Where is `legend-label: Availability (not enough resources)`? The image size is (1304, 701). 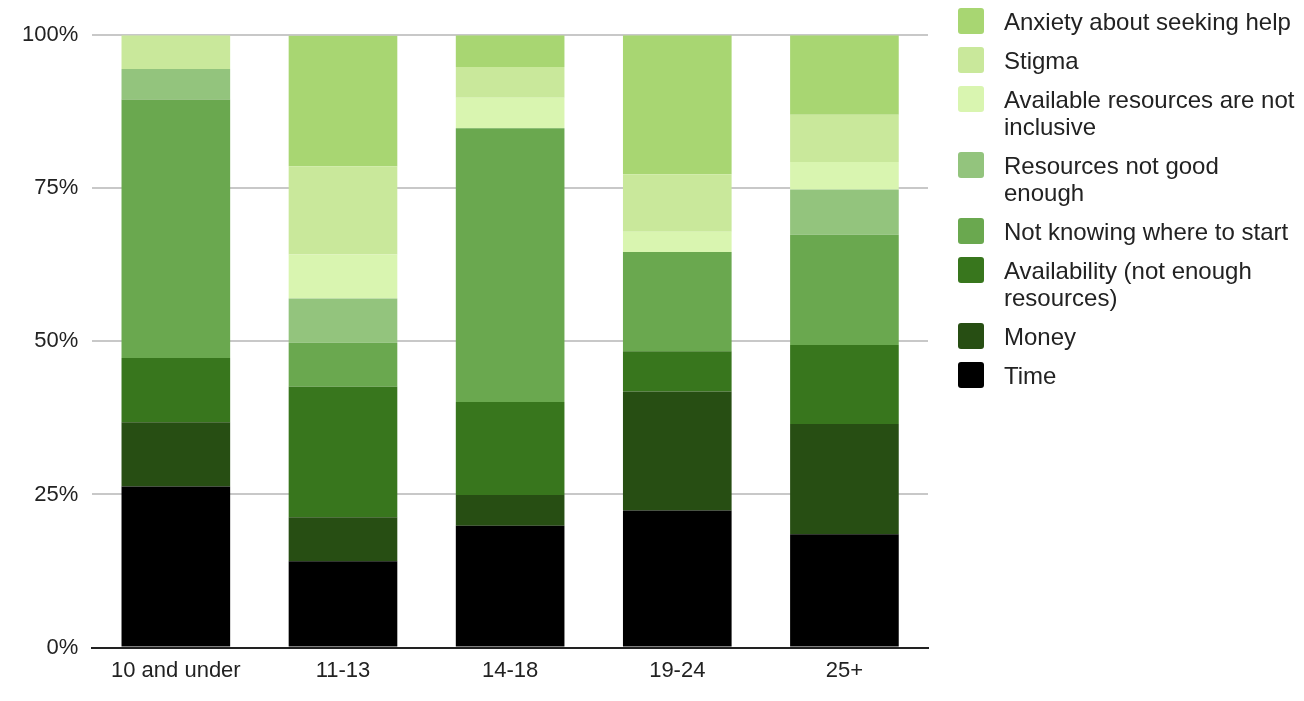 legend-label: Availability (not enough resources) is located at coordinates (1128, 284).